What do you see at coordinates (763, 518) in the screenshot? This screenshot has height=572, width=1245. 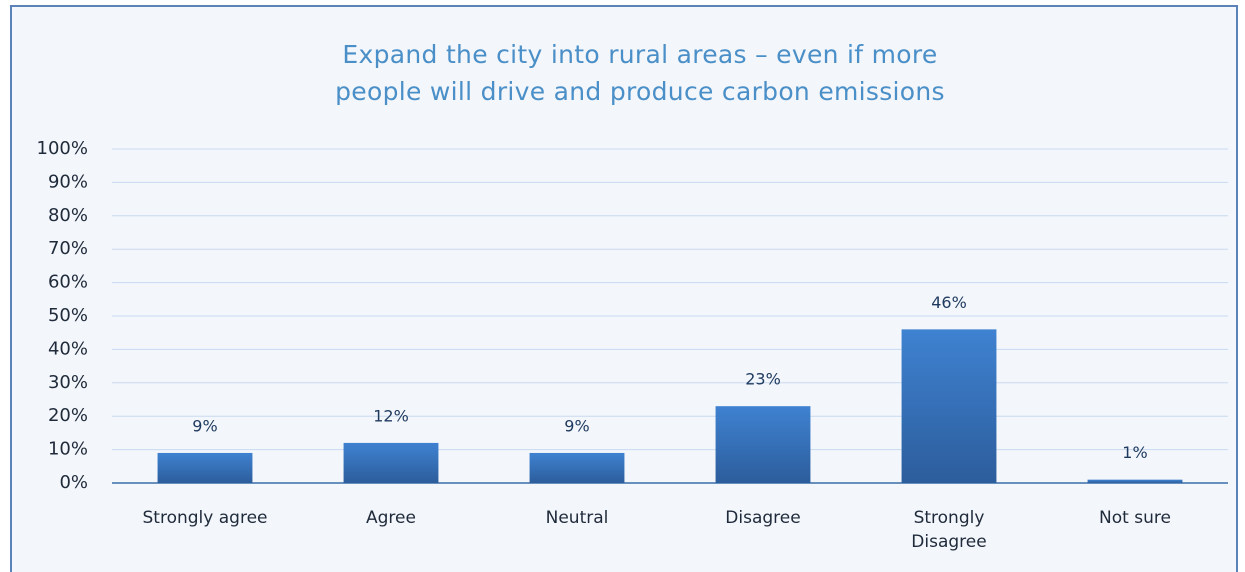 I see `x-tick-label: Disagree` at bounding box center [763, 518].